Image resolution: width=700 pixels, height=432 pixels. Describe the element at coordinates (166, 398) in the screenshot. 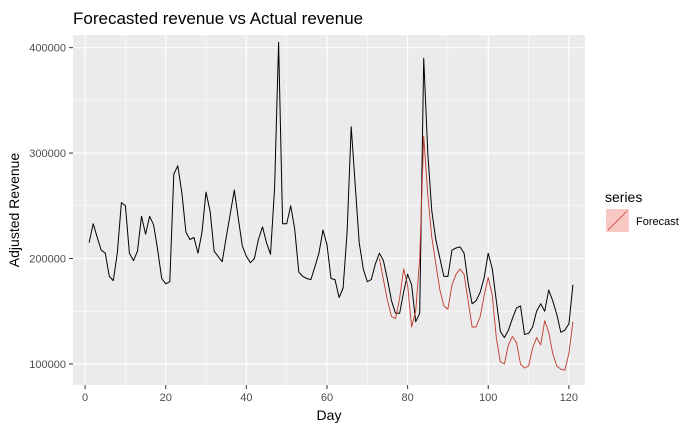

I see `x-tick-label: 20` at that location.